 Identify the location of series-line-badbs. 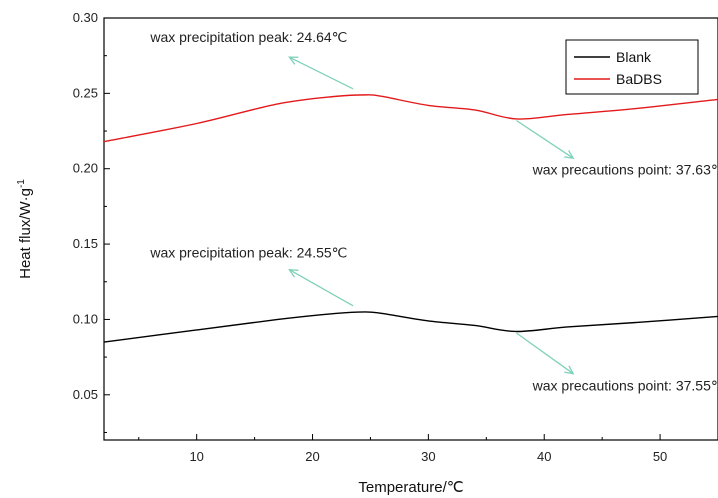
(410, 118).